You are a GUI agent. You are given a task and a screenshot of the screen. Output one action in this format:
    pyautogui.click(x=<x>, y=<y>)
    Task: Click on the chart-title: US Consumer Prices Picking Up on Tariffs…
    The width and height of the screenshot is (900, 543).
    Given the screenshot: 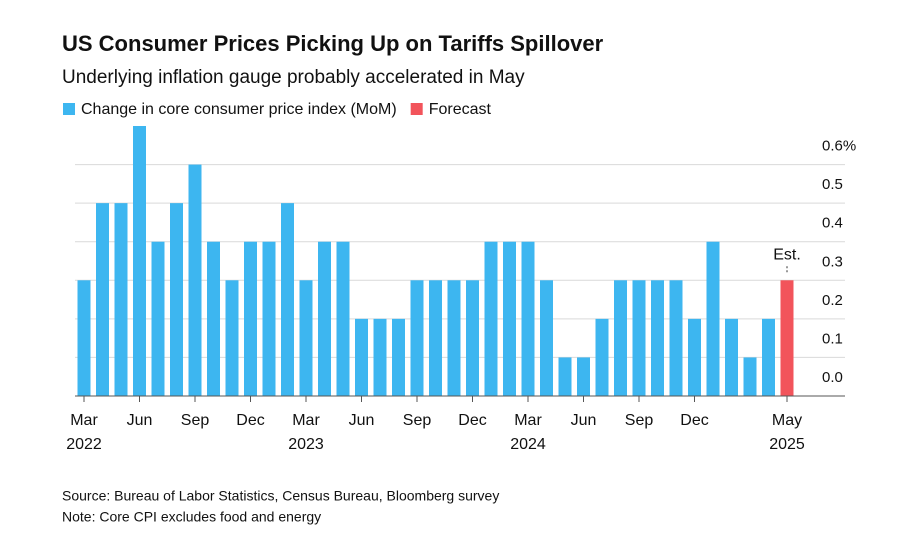 What is the action you would take?
    pyautogui.click(x=333, y=43)
    